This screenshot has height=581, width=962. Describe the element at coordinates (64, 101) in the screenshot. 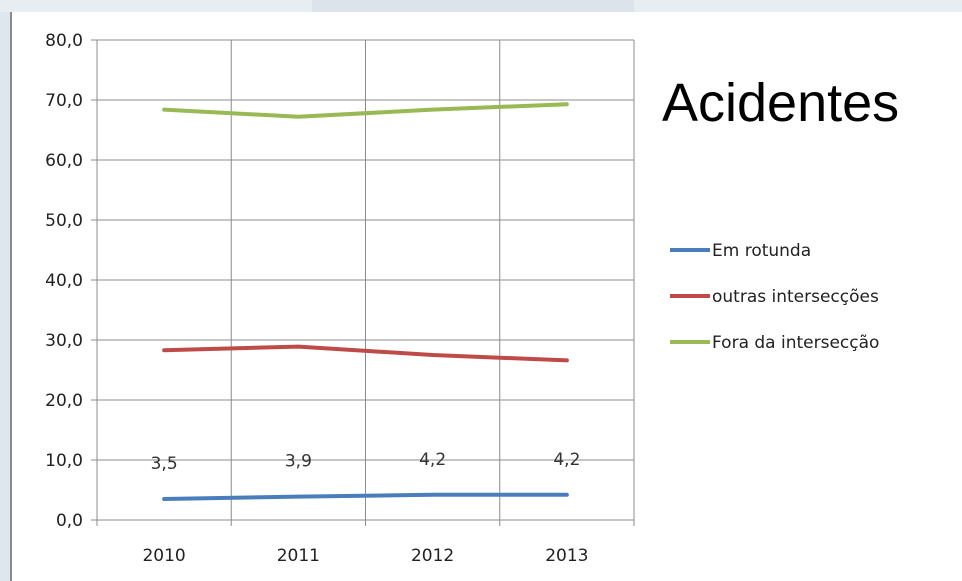

I see `y-tick-label: 70,0` at that location.